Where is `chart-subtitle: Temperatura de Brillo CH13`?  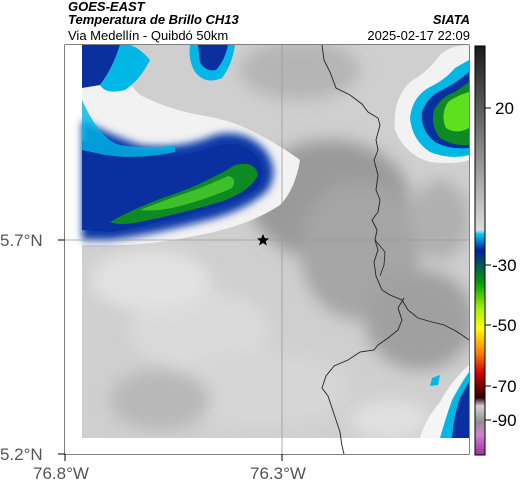 chart-subtitle: Temperatura de Brillo CH13 is located at coordinates (153, 19).